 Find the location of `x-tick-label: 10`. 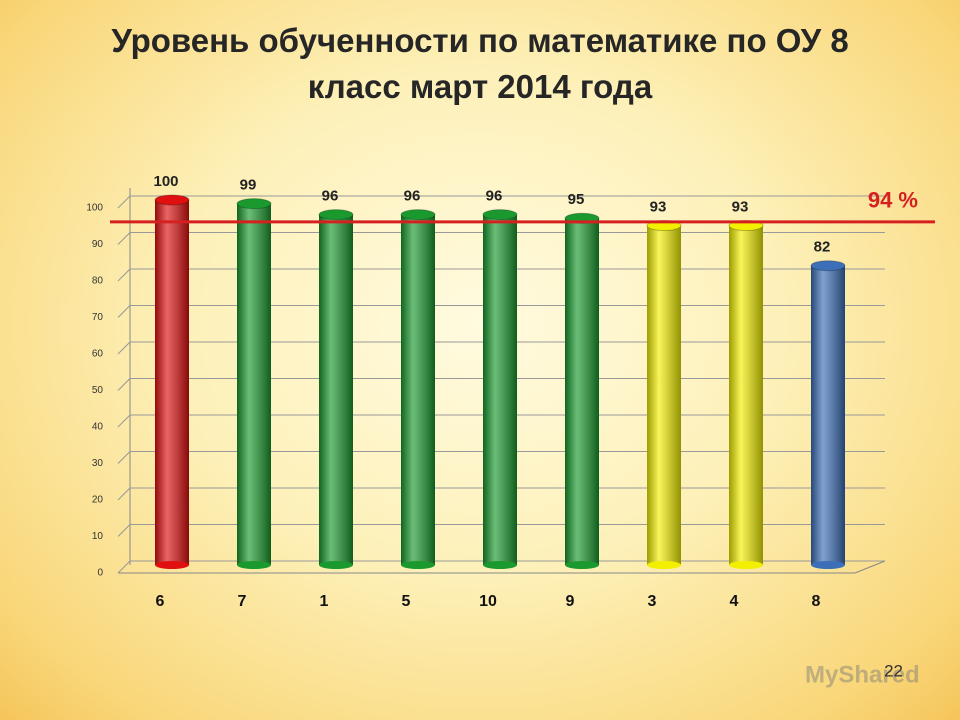

x-tick-label: 10 is located at coordinates (488, 601).